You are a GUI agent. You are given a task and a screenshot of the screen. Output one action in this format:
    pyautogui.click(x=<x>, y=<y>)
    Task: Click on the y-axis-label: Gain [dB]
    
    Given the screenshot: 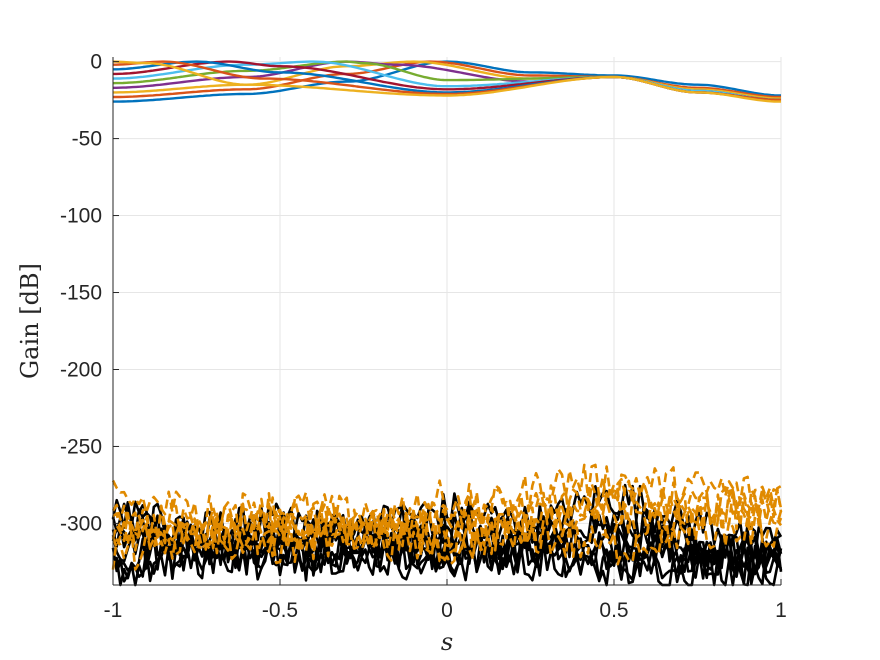 What is the action you would take?
    pyautogui.click(x=30, y=321)
    